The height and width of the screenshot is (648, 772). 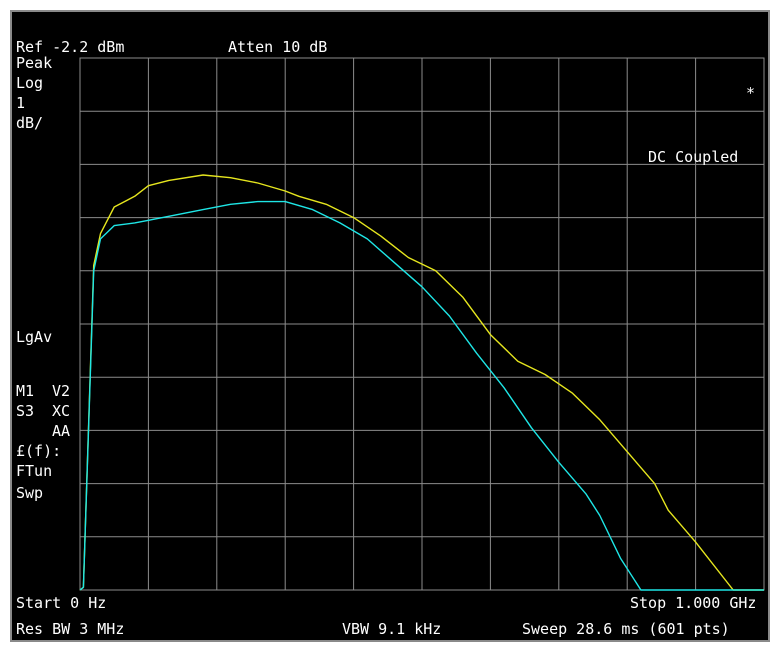 What do you see at coordinates (61, 603) in the screenshot?
I see `start-frequency: Start 0 Hz` at bounding box center [61, 603].